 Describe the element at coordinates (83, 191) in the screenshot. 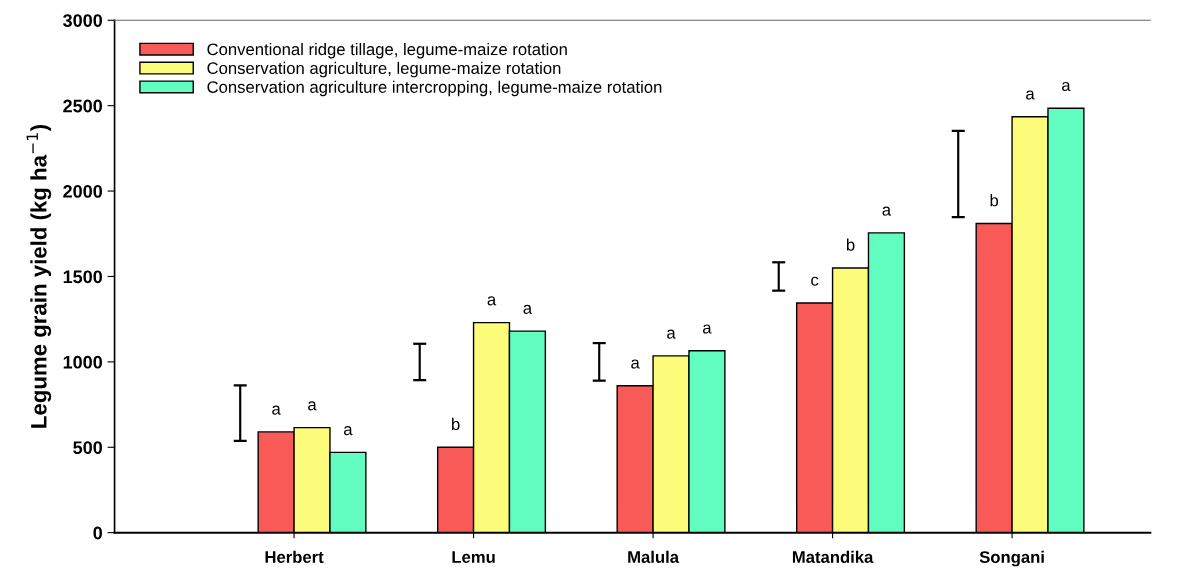

I see `y-tick-label: 2000` at that location.